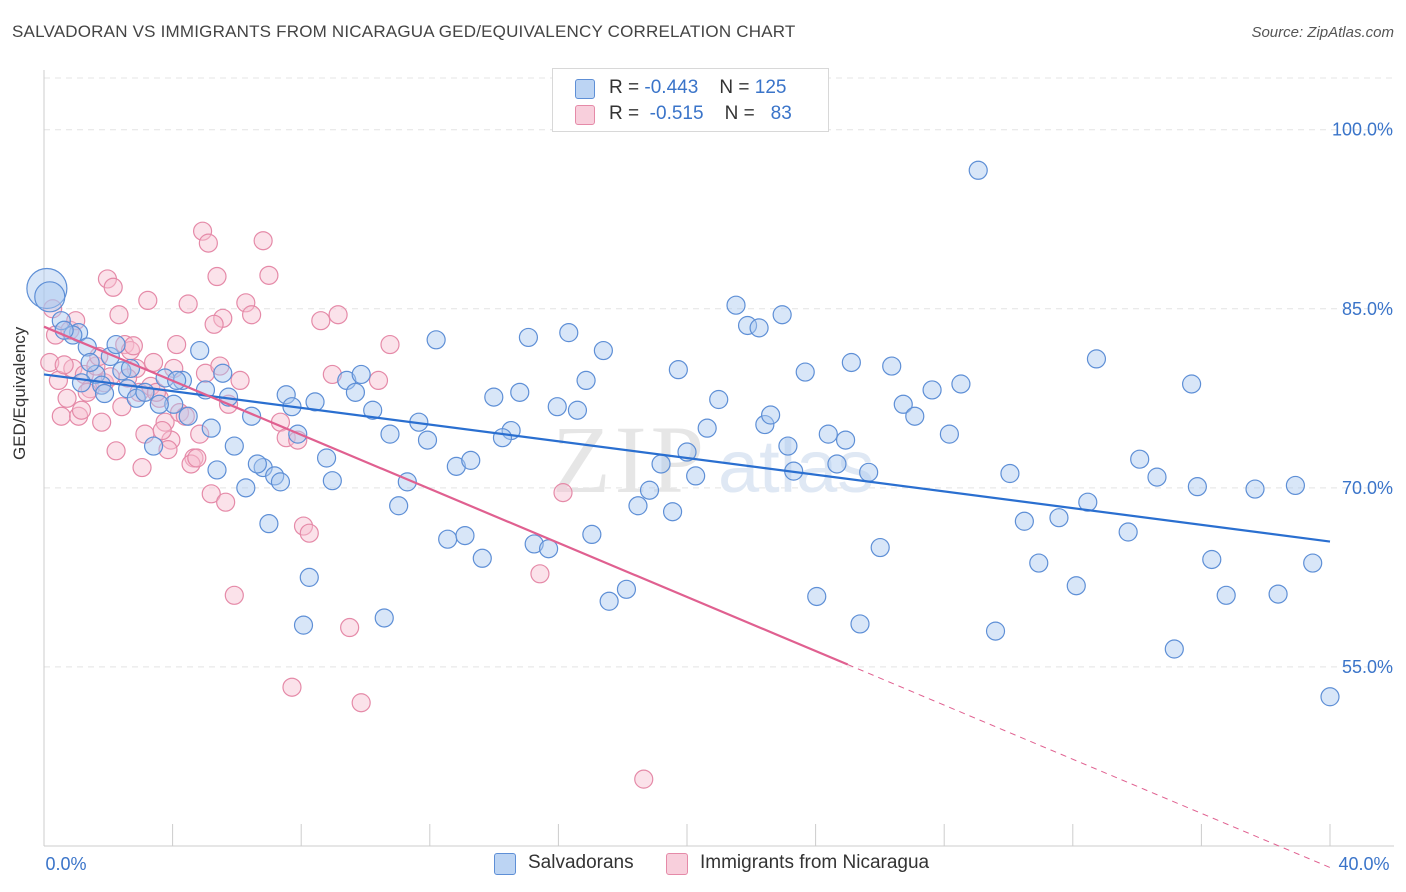 This screenshot has height=892, width=1406. Describe the element at coordinates (65, 864) in the screenshot. I see `x-tick-label: 0.0%` at that location.